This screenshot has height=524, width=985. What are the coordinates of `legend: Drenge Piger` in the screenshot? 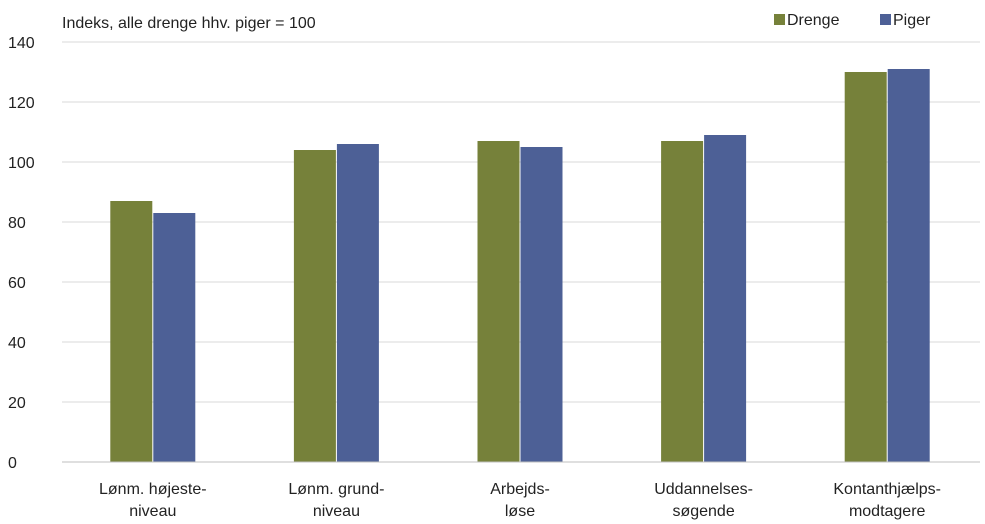 It's located at (852, 20).